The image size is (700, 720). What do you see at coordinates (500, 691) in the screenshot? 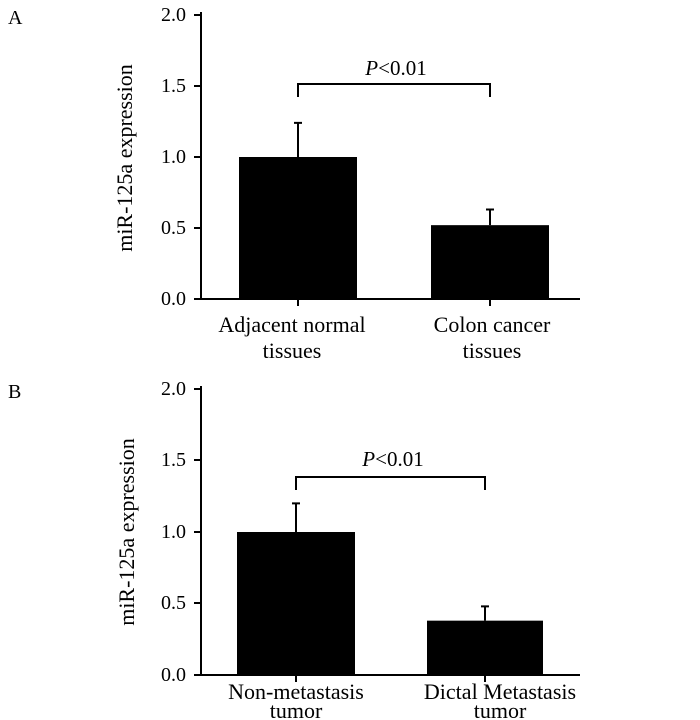
I see `category-label-b-1-line1: Dictal Metastasis` at bounding box center [500, 691].